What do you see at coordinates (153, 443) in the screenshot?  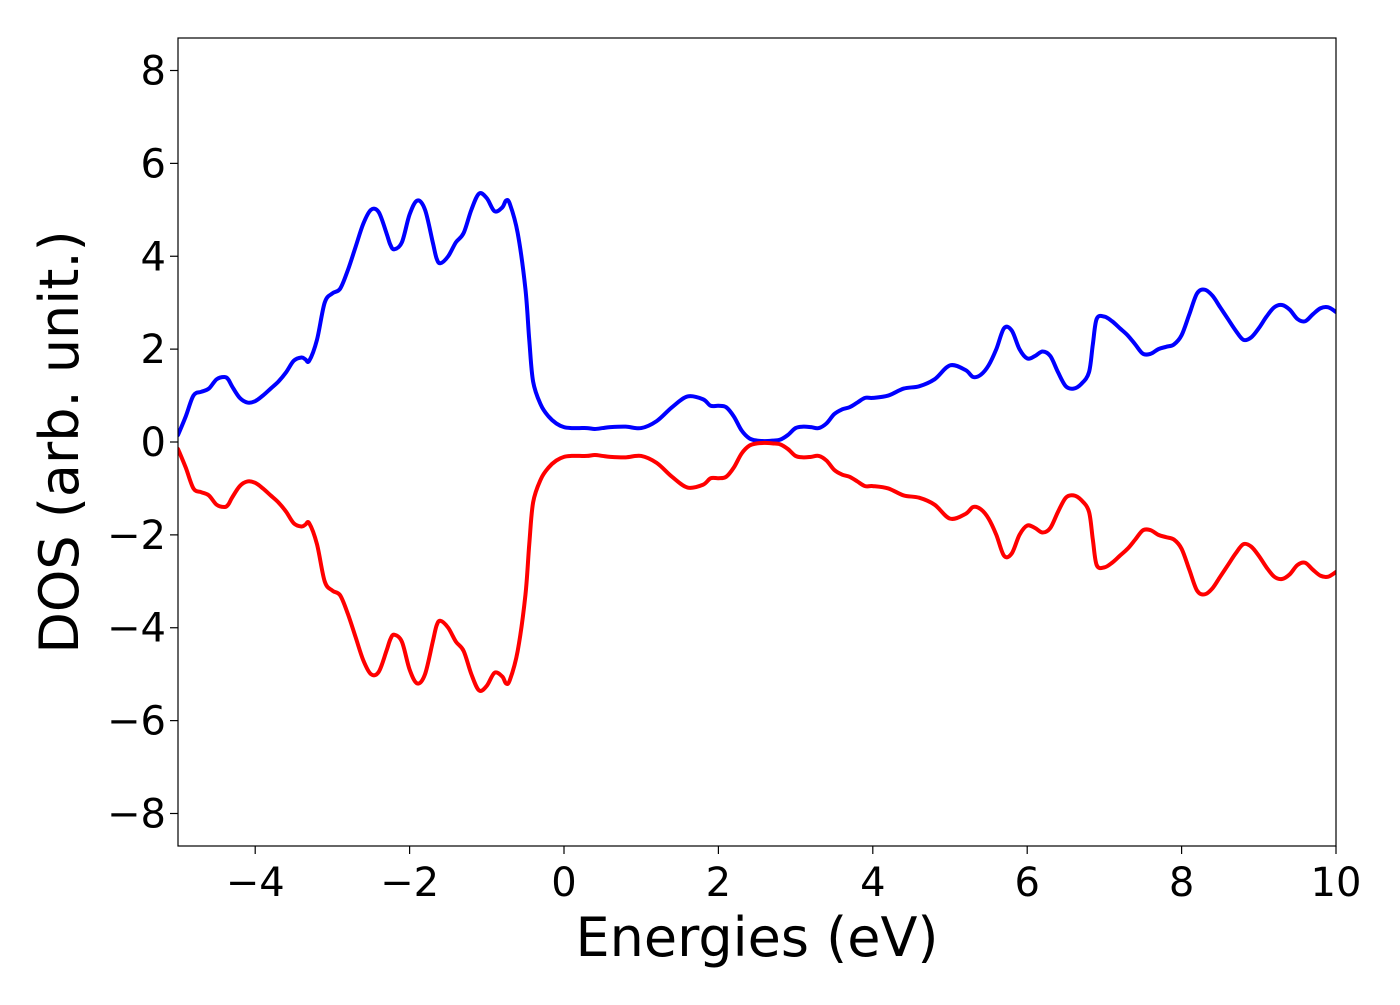 I see `y-tick-label: 0` at bounding box center [153, 443].